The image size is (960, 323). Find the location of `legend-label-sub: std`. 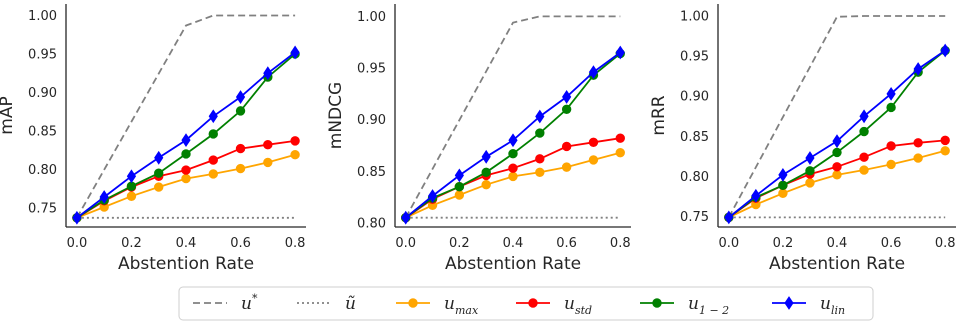

legend-label-sub: std is located at coordinates (583, 310).